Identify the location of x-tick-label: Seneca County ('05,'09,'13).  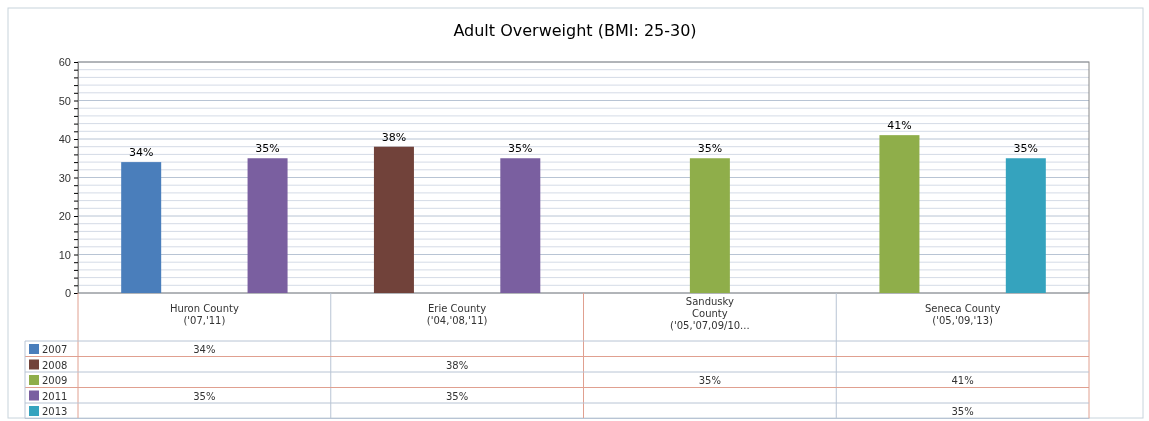
(962, 314).